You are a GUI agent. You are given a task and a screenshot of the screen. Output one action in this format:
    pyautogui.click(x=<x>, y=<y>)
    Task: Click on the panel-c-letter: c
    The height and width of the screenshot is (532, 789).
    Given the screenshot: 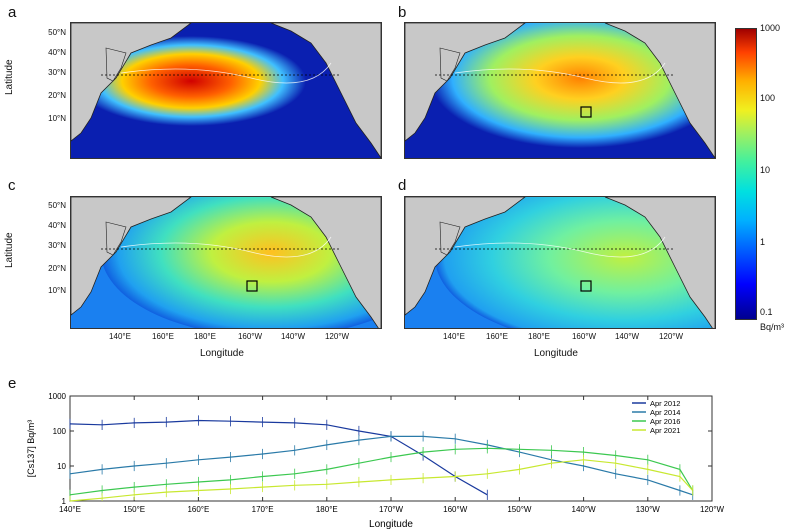 What is the action you would take?
    pyautogui.click(x=12, y=185)
    